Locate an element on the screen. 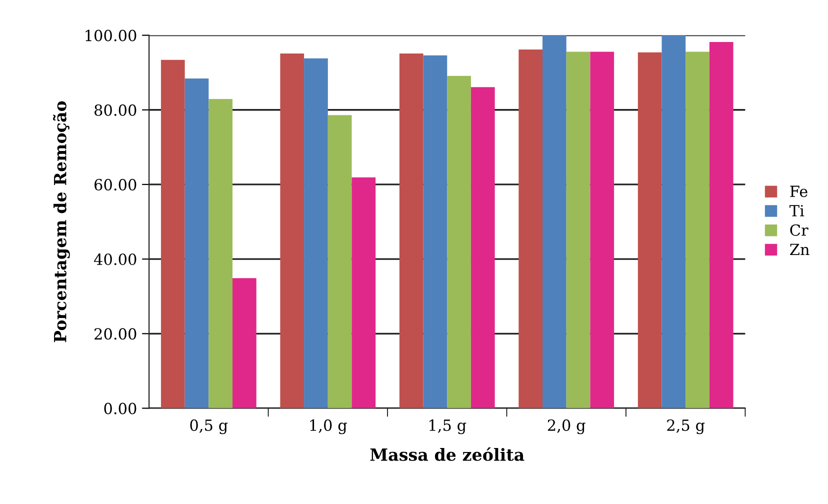 Image resolution: width=828 pixels, height=504 pixels. x-tick-label: 2,0 g is located at coordinates (567, 426).